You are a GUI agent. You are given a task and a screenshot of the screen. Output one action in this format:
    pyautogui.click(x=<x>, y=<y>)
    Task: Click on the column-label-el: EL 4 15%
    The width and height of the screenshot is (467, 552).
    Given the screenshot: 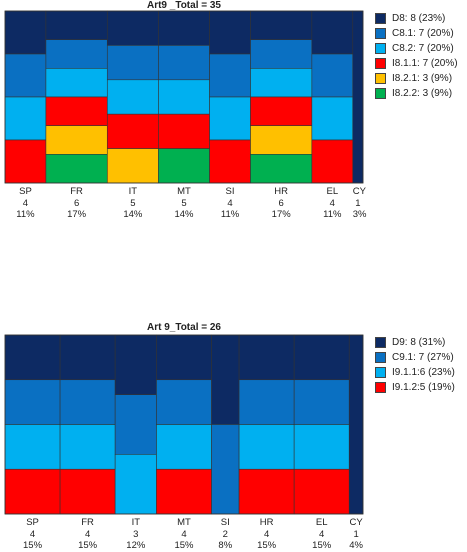 What is the action you would take?
    pyautogui.click(x=321, y=534)
    